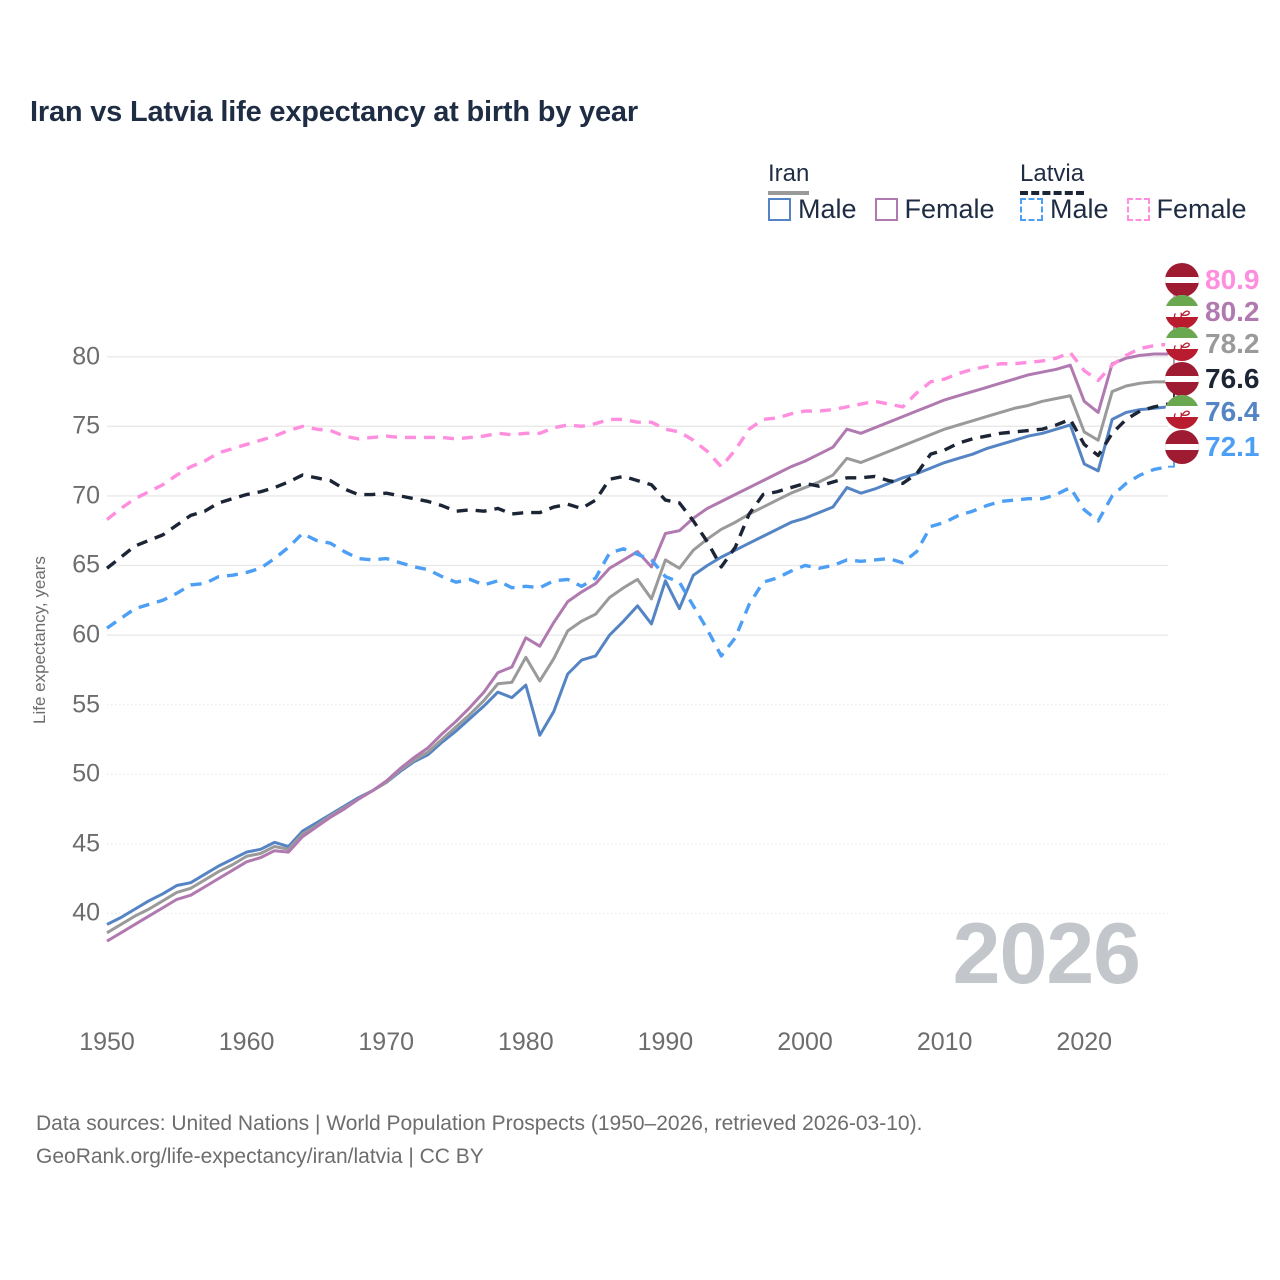 The height and width of the screenshot is (1280, 1280). I want to click on legend-group-latvia: Latvia Male Female, so click(1133, 192).